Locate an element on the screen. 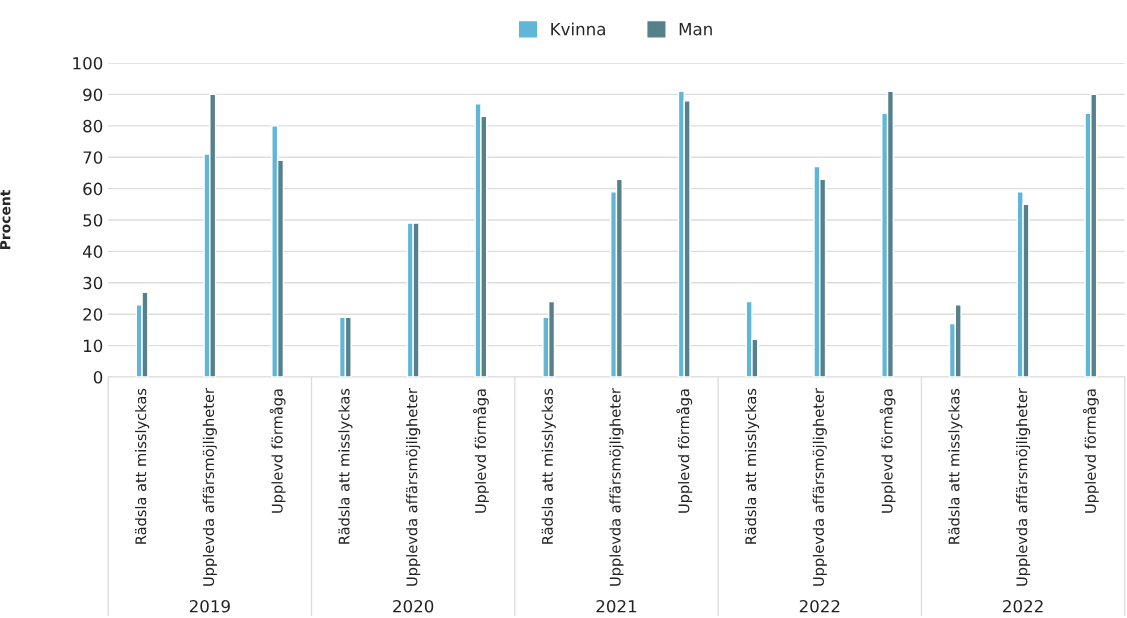  text: 2021 is located at coordinates (616, 606).